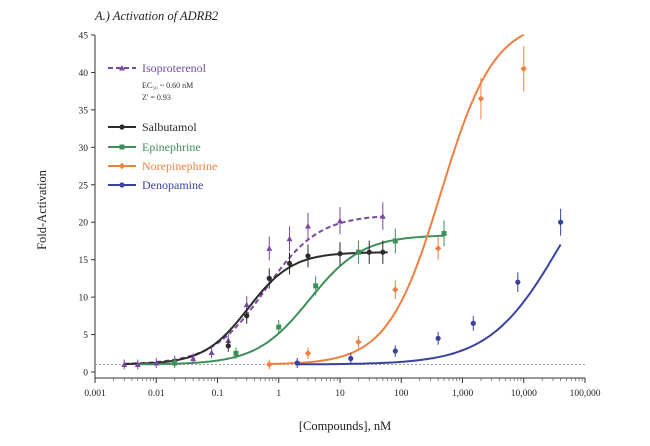 The width and height of the screenshot is (650, 446). I want to click on x-tick-label: 100, so click(401, 394).